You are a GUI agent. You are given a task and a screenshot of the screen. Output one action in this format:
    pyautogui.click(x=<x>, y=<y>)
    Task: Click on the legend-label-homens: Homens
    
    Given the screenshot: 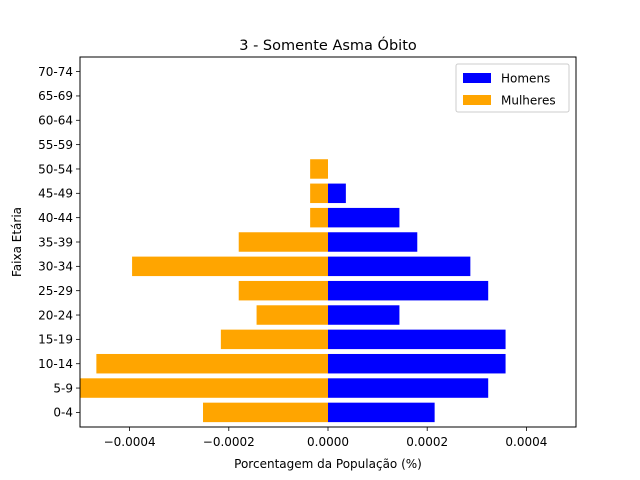 What is the action you would take?
    pyautogui.click(x=525, y=79)
    